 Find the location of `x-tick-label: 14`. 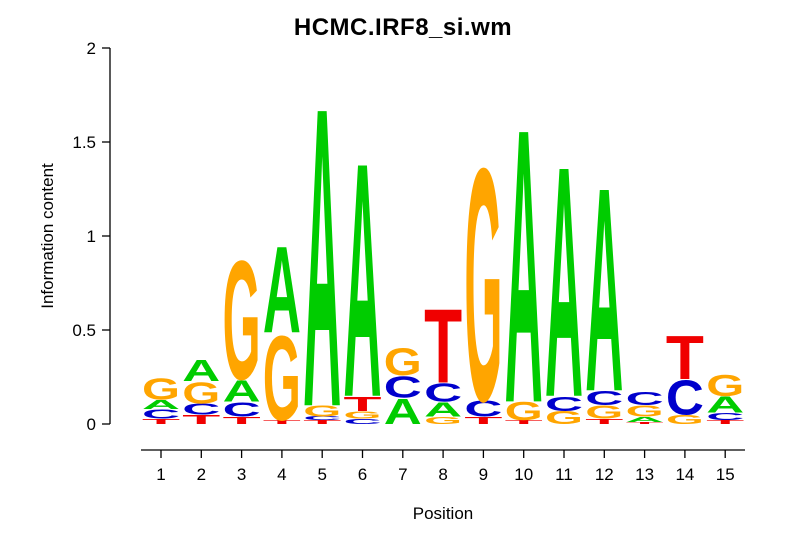

x-tick-label: 14 is located at coordinates (684, 474).